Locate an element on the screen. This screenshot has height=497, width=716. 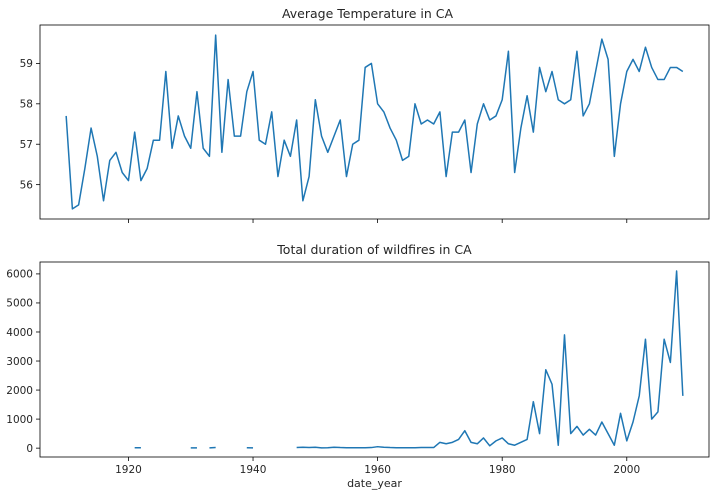
bottom-y-tick-label: 4000 is located at coordinates (19, 333).